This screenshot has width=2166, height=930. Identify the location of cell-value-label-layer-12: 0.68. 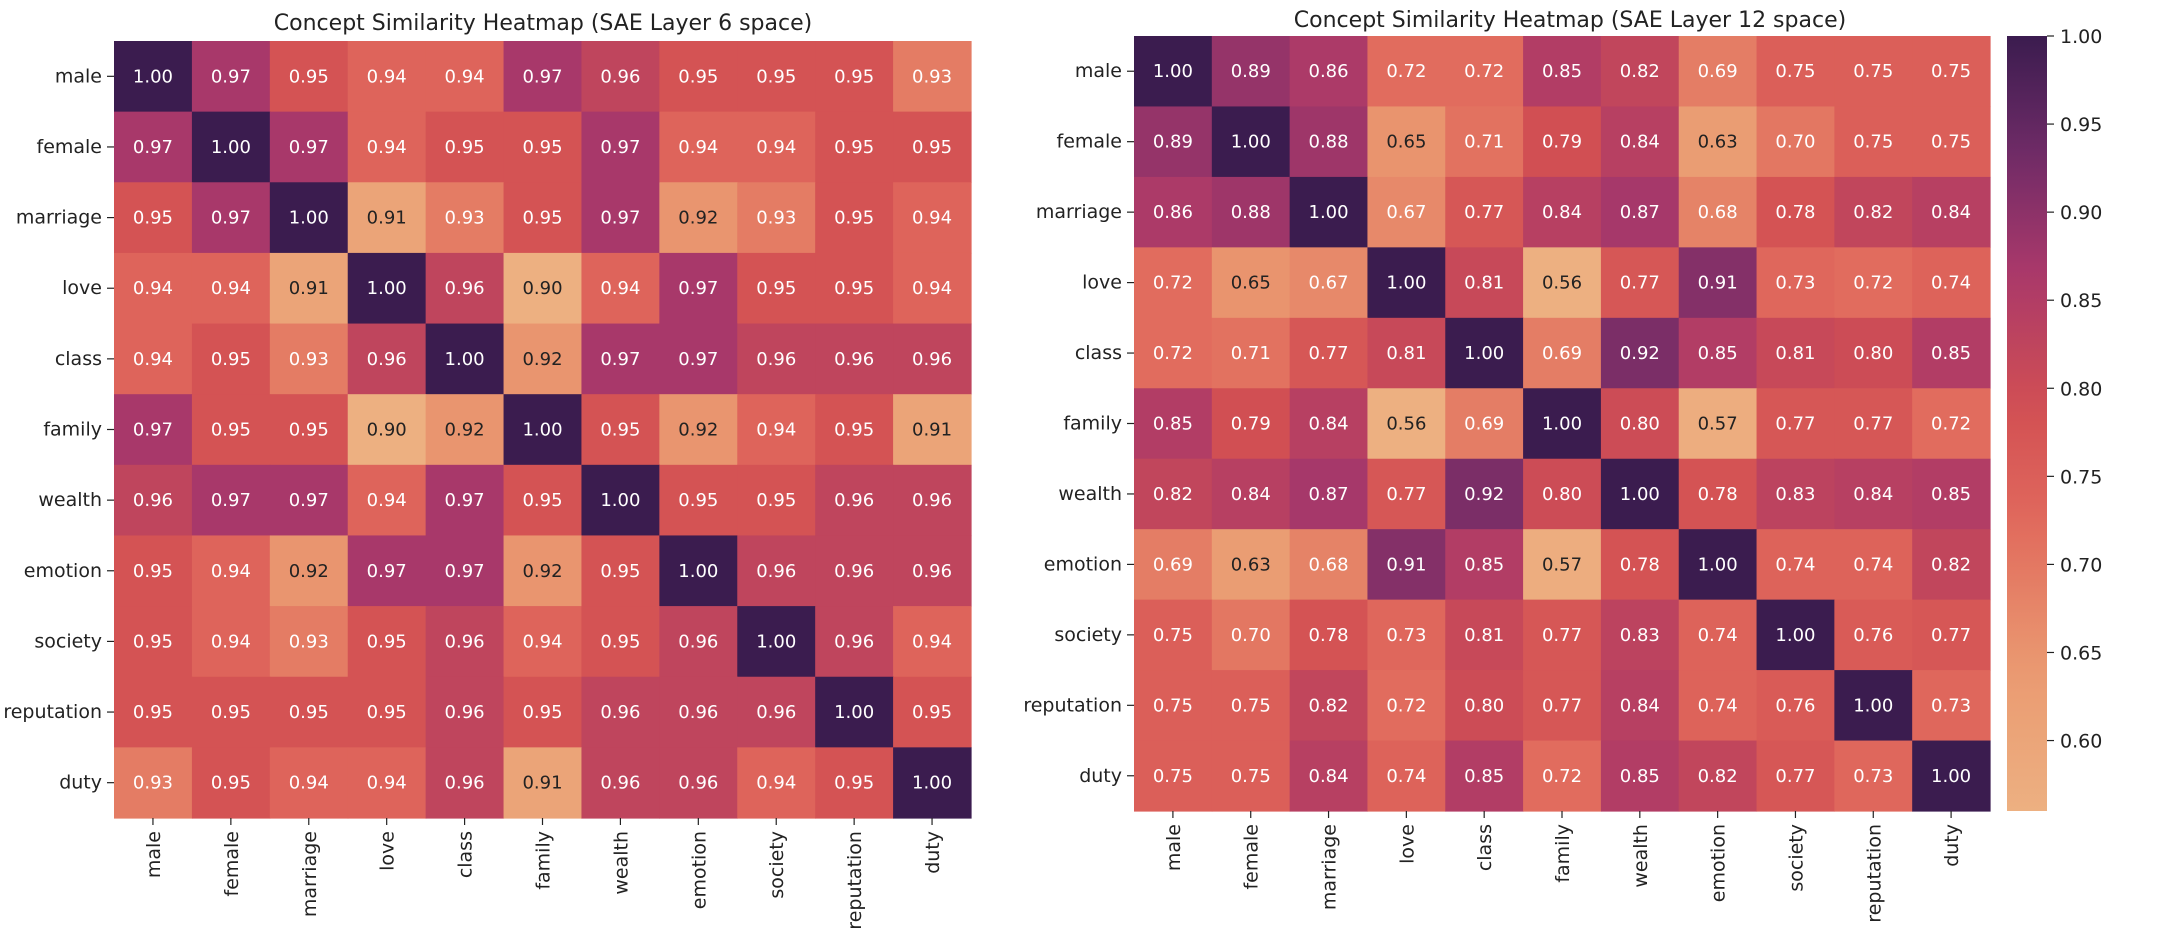
(1718, 212).